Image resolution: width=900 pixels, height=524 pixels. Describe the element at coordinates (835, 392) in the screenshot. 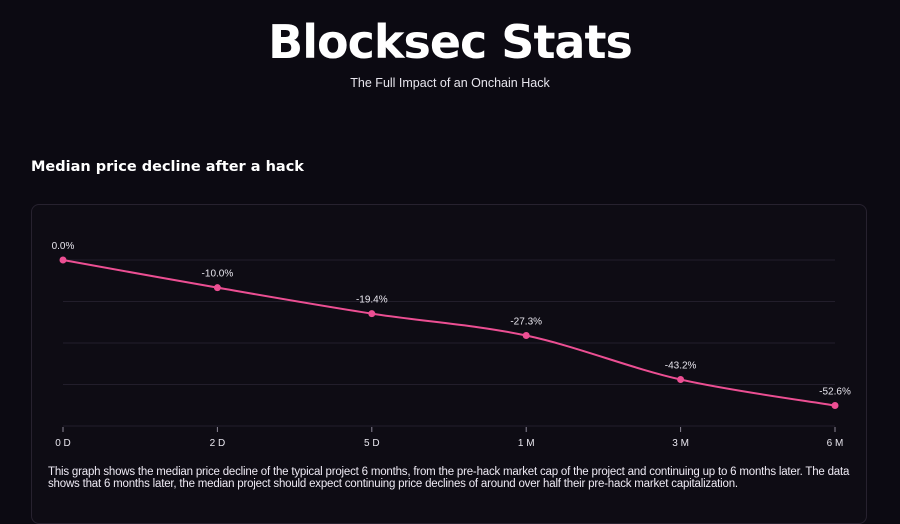

I see `data-label: -52.6%` at that location.